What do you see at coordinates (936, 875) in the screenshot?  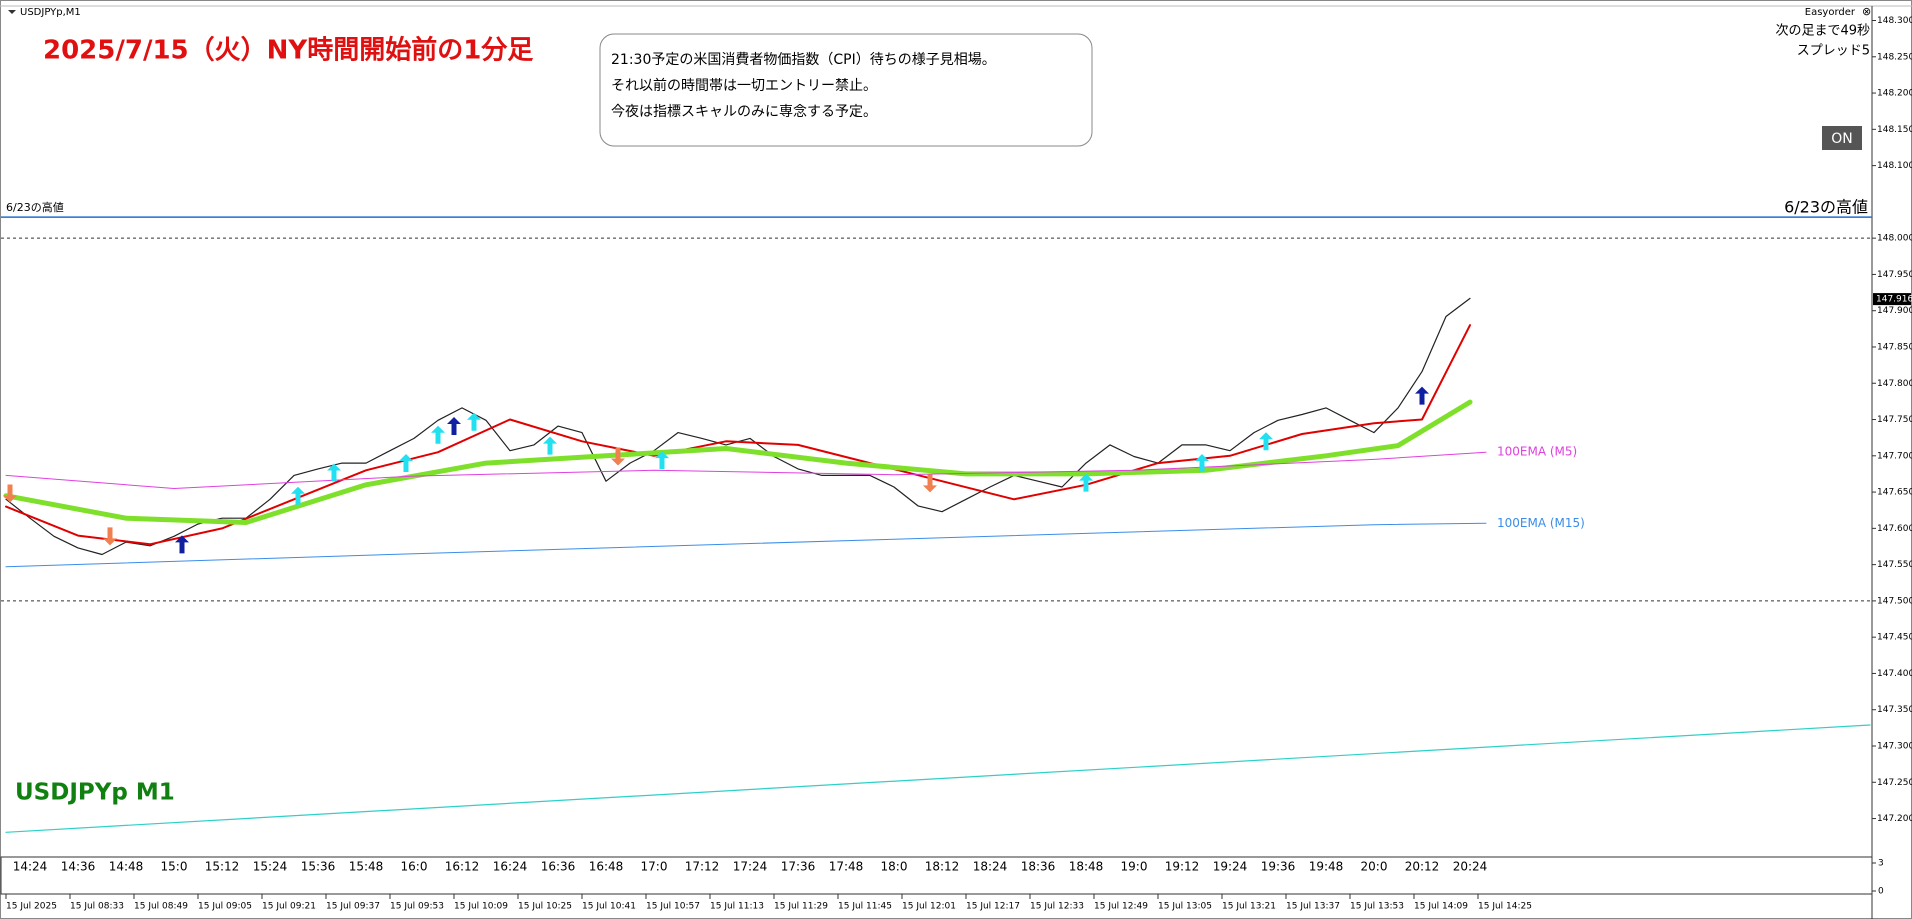 I see `sub-window` at bounding box center [936, 875].